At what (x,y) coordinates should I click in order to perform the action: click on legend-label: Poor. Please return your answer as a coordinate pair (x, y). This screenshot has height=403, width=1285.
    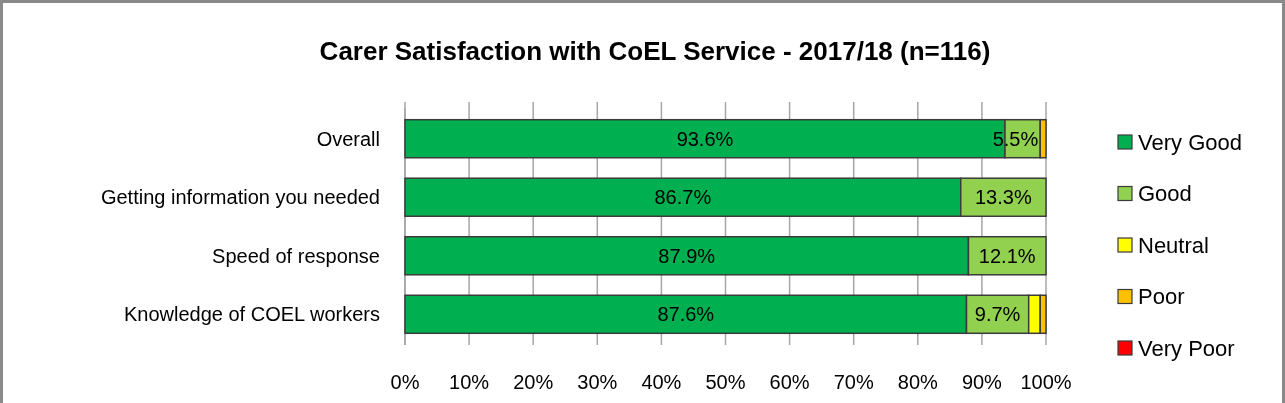
    Looking at the image, I should click on (1161, 297).